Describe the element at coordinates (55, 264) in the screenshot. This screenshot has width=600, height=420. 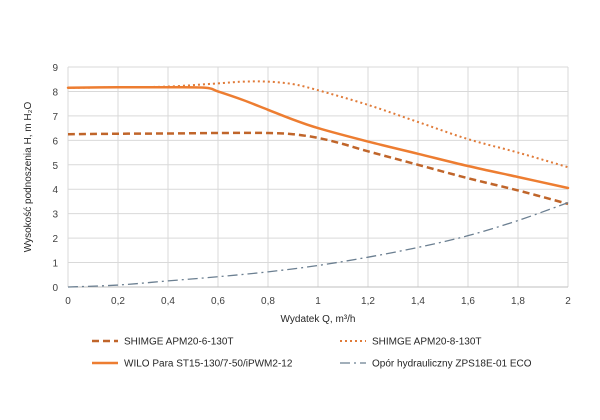
I see `y-tick-label: 1` at that location.